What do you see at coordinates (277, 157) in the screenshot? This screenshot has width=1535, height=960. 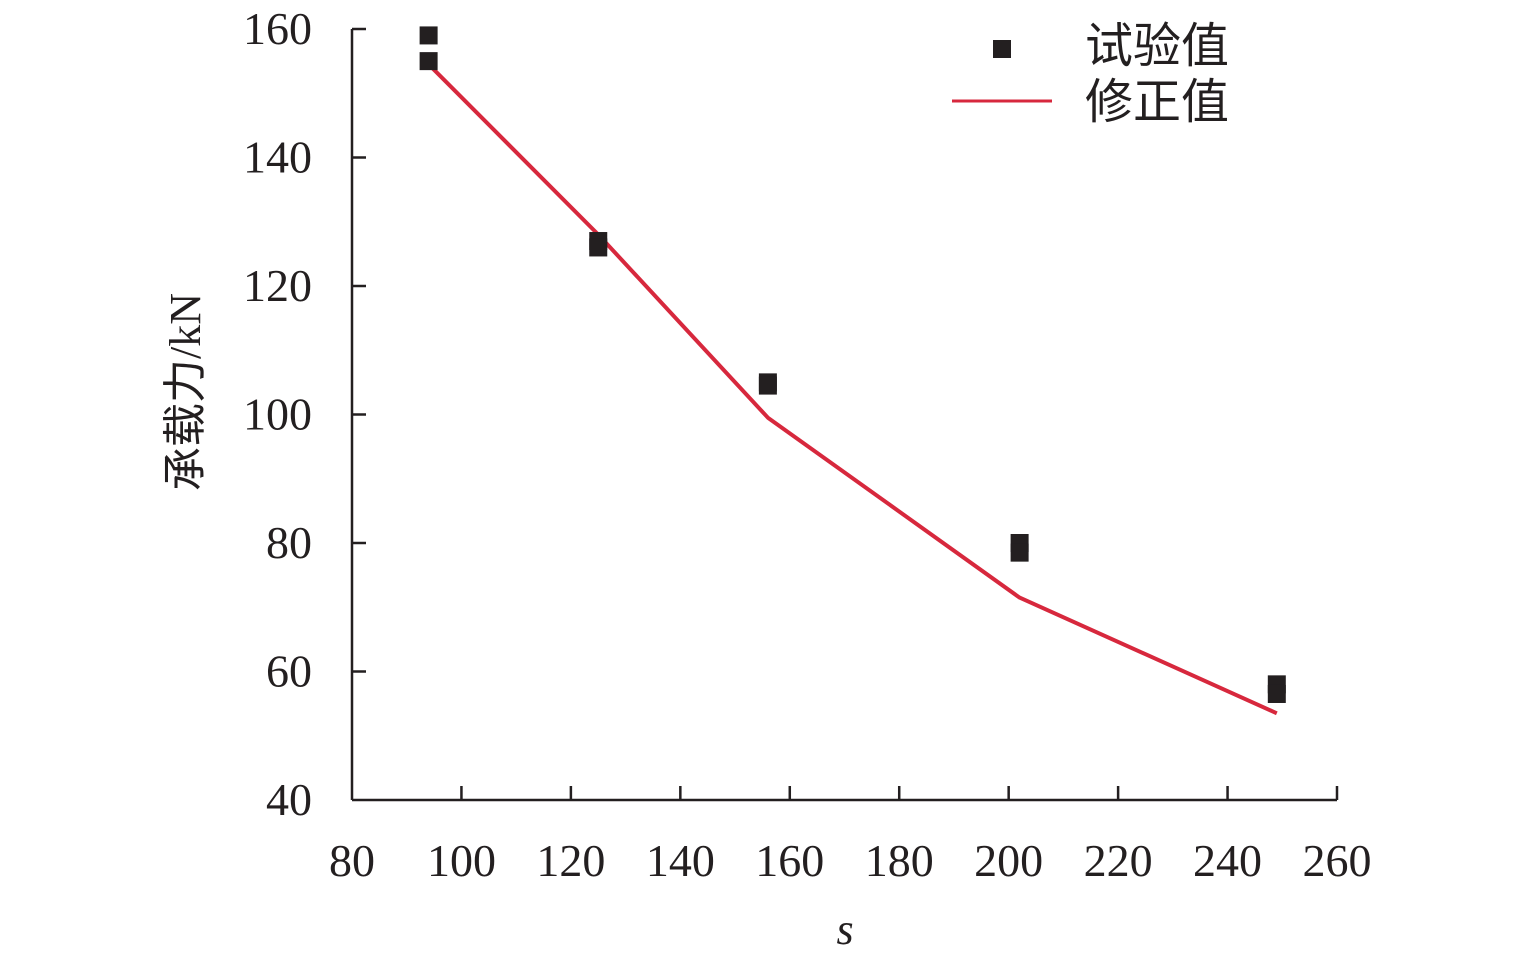 I see `y-tick-label: 140` at bounding box center [277, 157].